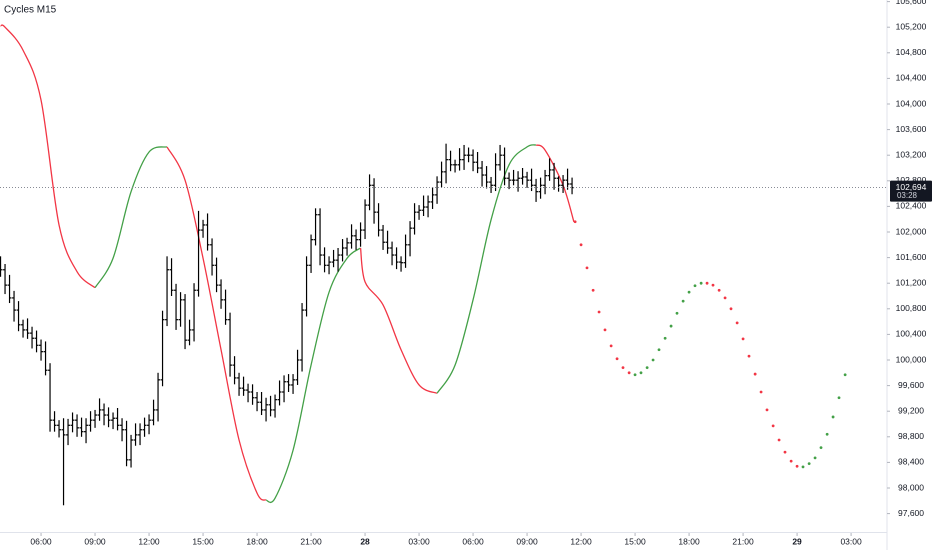  What do you see at coordinates (30, 10) in the screenshot?
I see `chart-title: Cycles M15` at bounding box center [30, 10].